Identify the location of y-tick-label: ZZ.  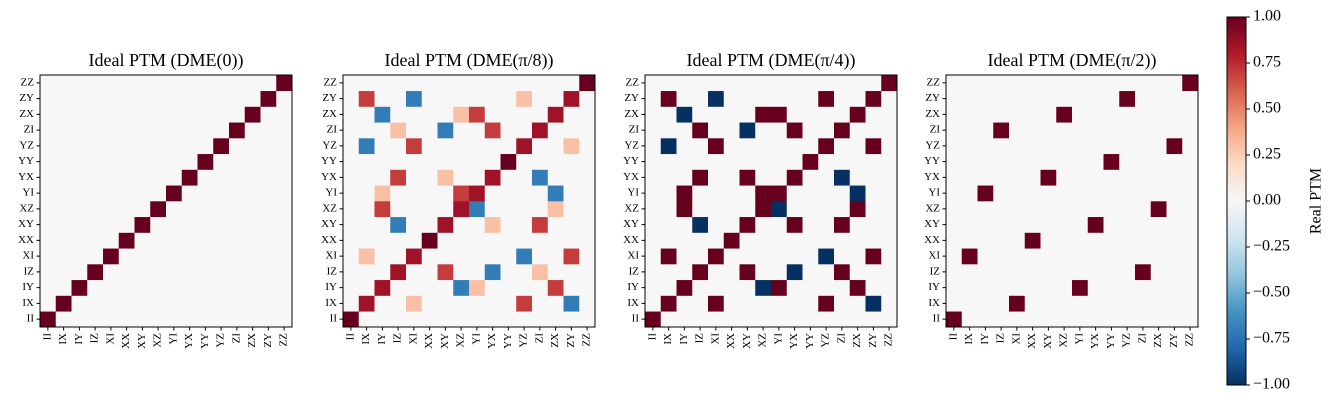
(28, 82).